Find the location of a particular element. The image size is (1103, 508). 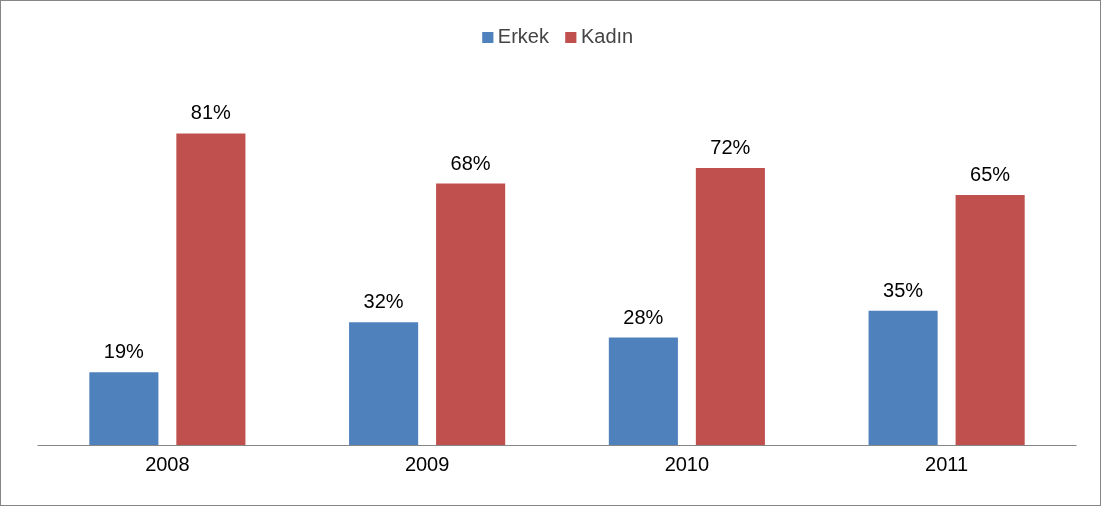

legend-label: Kadın is located at coordinates (607, 36).